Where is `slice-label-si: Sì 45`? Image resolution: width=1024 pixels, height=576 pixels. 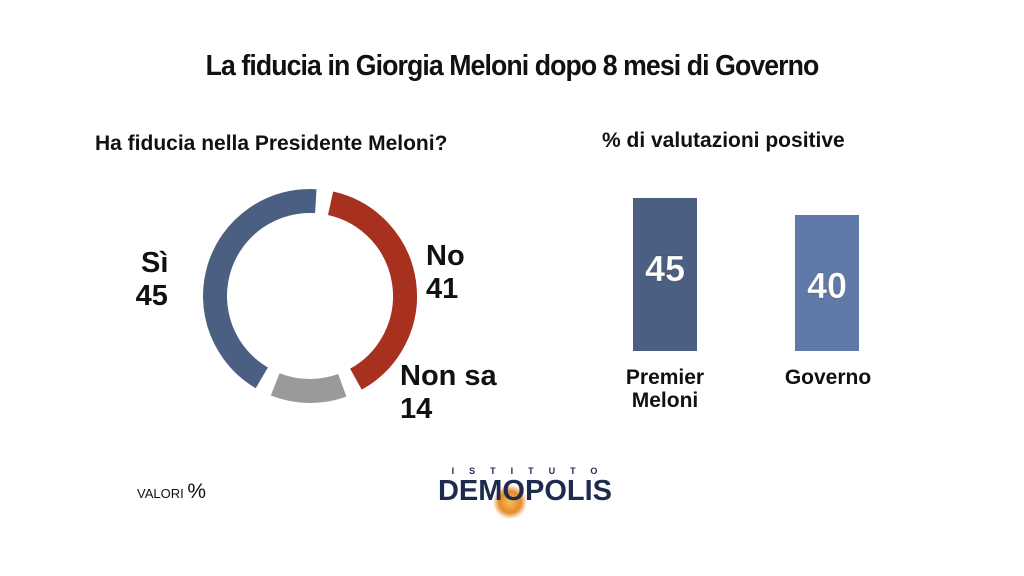
slice-label-si: Sì 45 is located at coordinates (152, 280).